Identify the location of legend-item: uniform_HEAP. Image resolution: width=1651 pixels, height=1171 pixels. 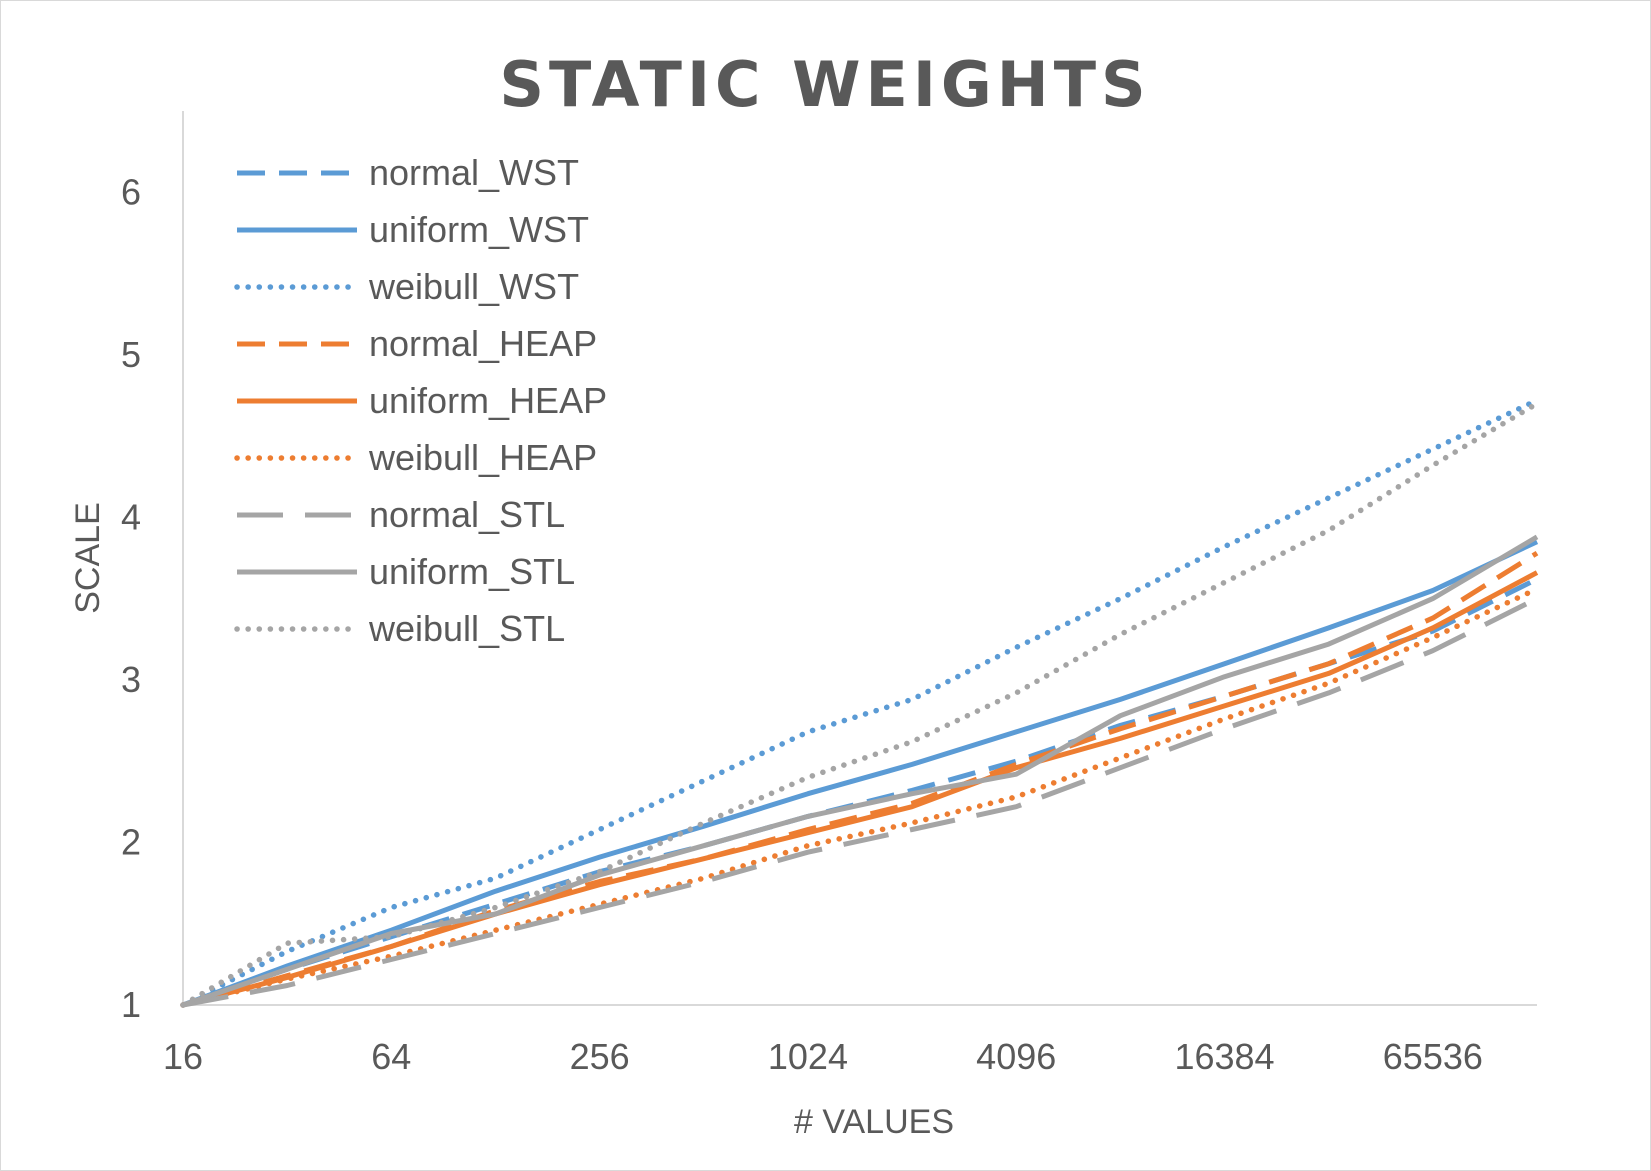
(422, 400).